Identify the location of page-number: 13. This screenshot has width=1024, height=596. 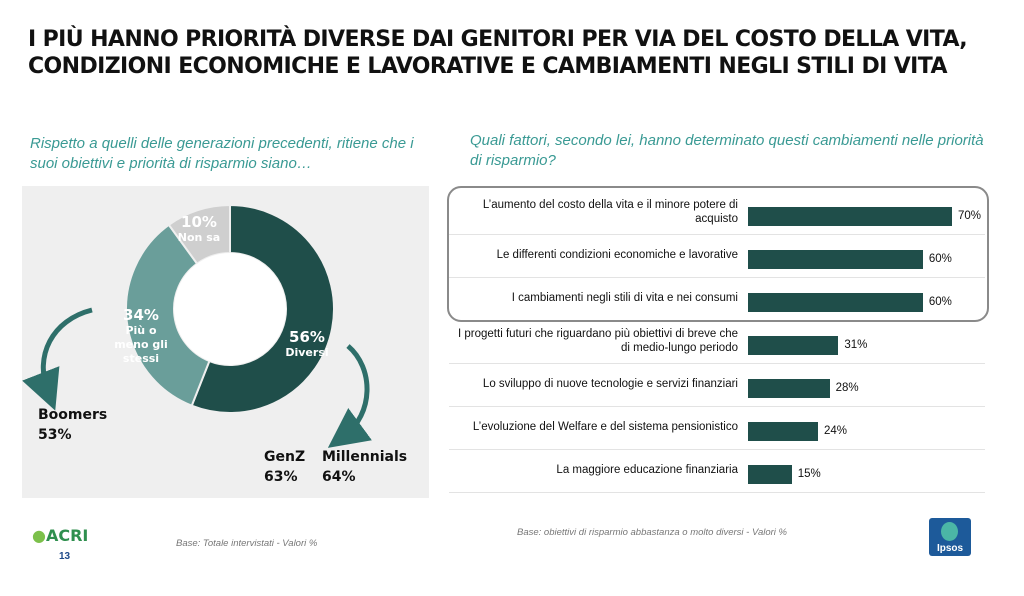
(65, 556).